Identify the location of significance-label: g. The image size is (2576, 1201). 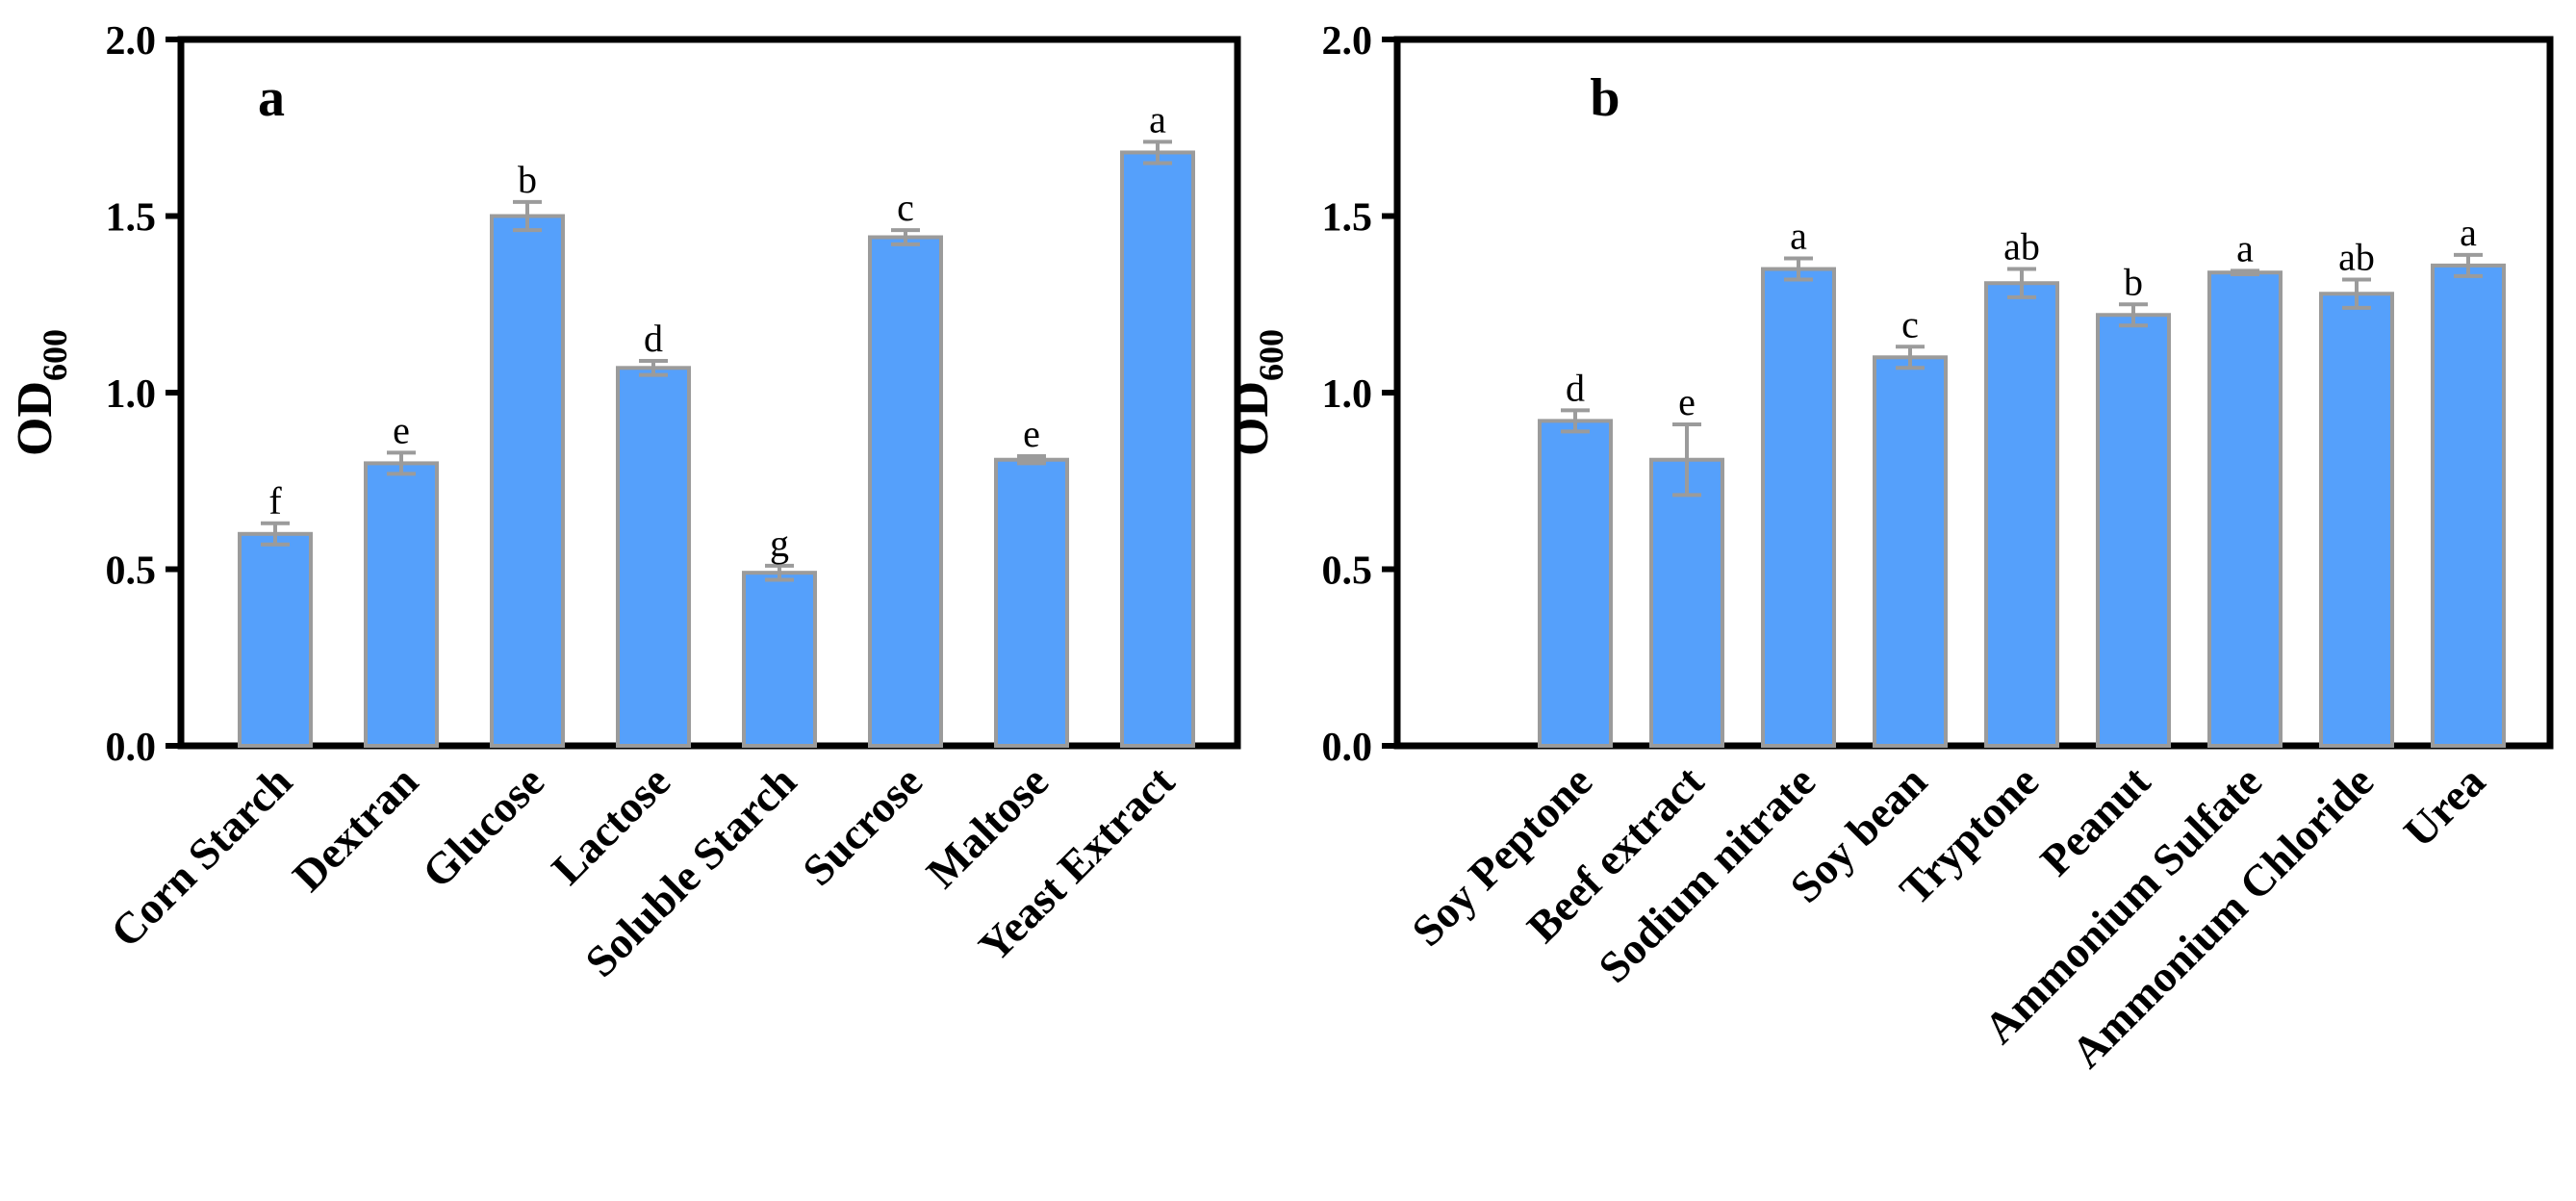
(779, 543).